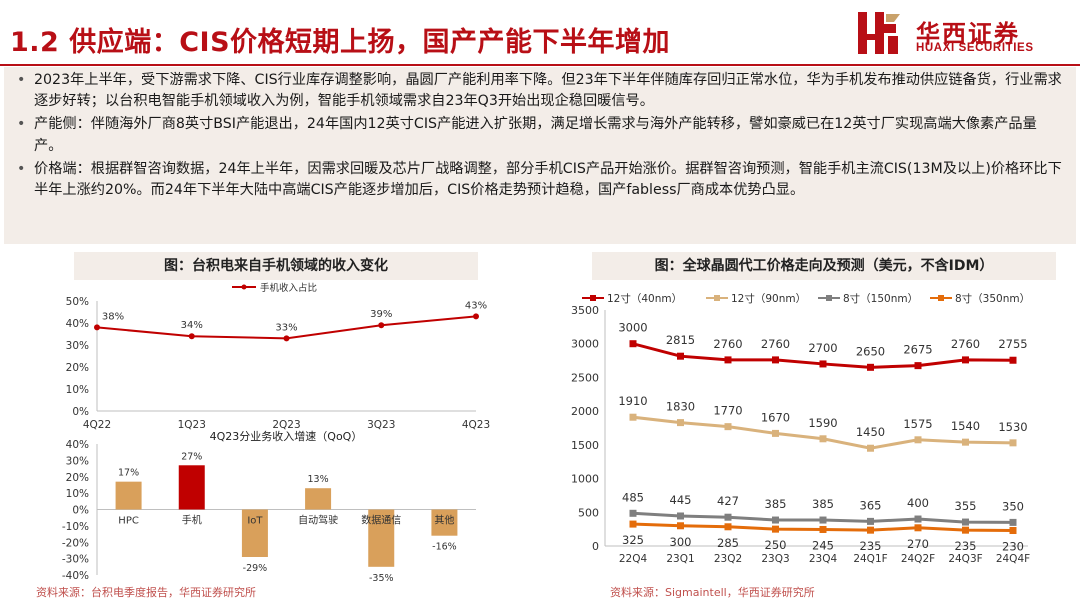 The image size is (1080, 608). I want to click on page-title: 1.2 供应端：CIS价格短期上扬，国产产能下半年增加, so click(340, 42).